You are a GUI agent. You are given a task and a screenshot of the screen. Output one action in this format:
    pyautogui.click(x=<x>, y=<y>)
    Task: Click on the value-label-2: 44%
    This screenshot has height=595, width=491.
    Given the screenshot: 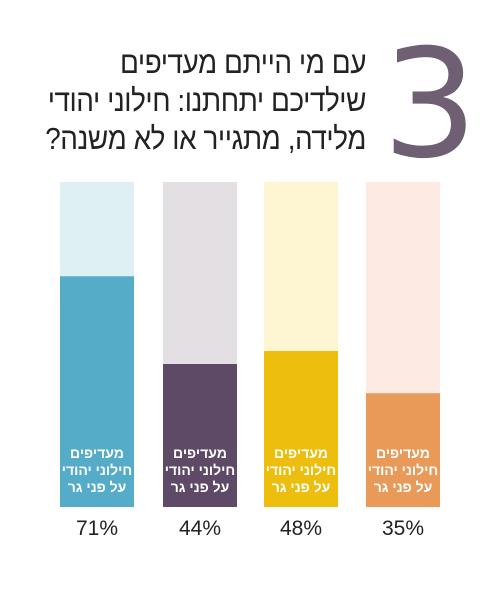 What is the action you would take?
    pyautogui.click(x=200, y=528)
    